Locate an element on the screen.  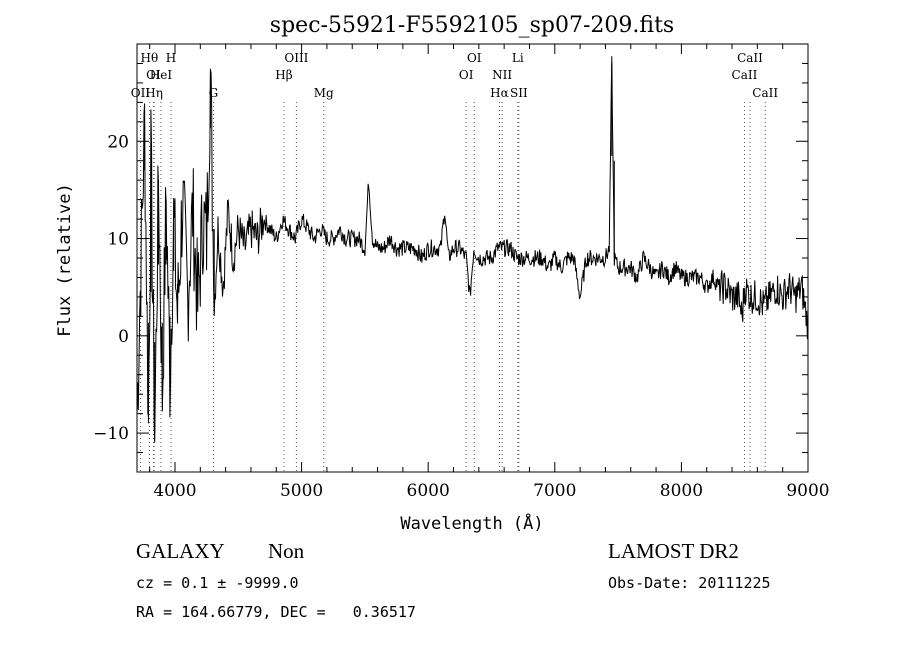
x-tick-label: 6000 is located at coordinates (428, 491).